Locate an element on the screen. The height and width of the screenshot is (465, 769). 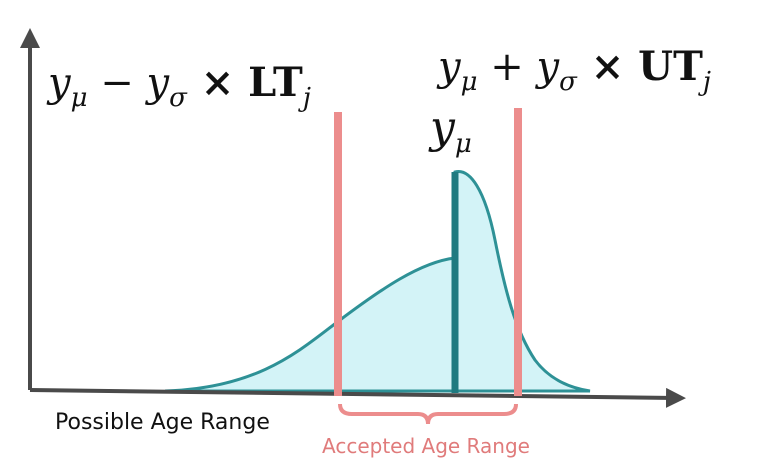
lower-threshold-label: yμ − yσ × LTj is located at coordinates (178, 86).